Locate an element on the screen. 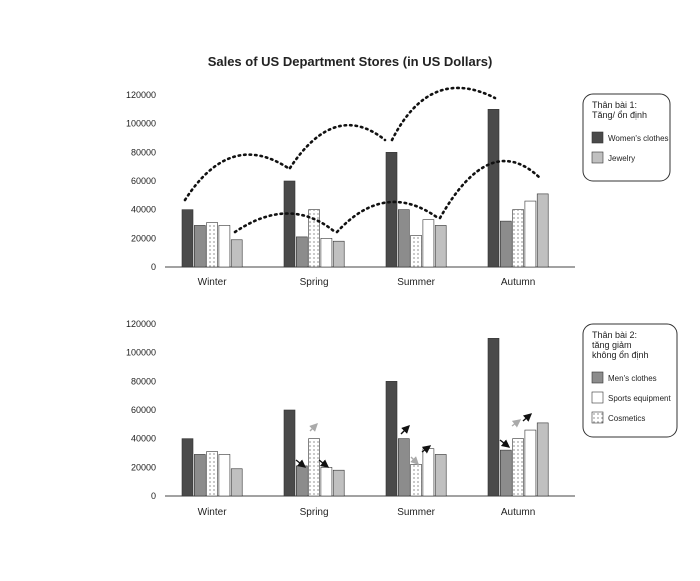 The width and height of the screenshot is (700, 581). legend-label: Cosmetics is located at coordinates (626, 418).